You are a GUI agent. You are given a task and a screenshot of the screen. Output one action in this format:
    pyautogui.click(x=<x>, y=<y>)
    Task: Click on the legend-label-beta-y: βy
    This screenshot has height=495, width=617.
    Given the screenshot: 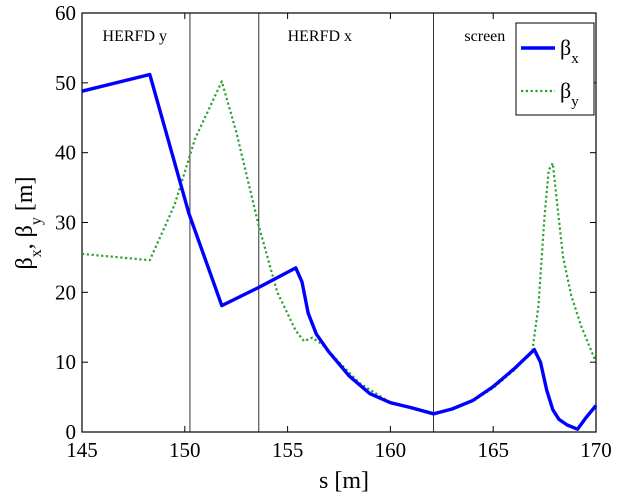 What is the action you would take?
    pyautogui.click(x=569, y=94)
    